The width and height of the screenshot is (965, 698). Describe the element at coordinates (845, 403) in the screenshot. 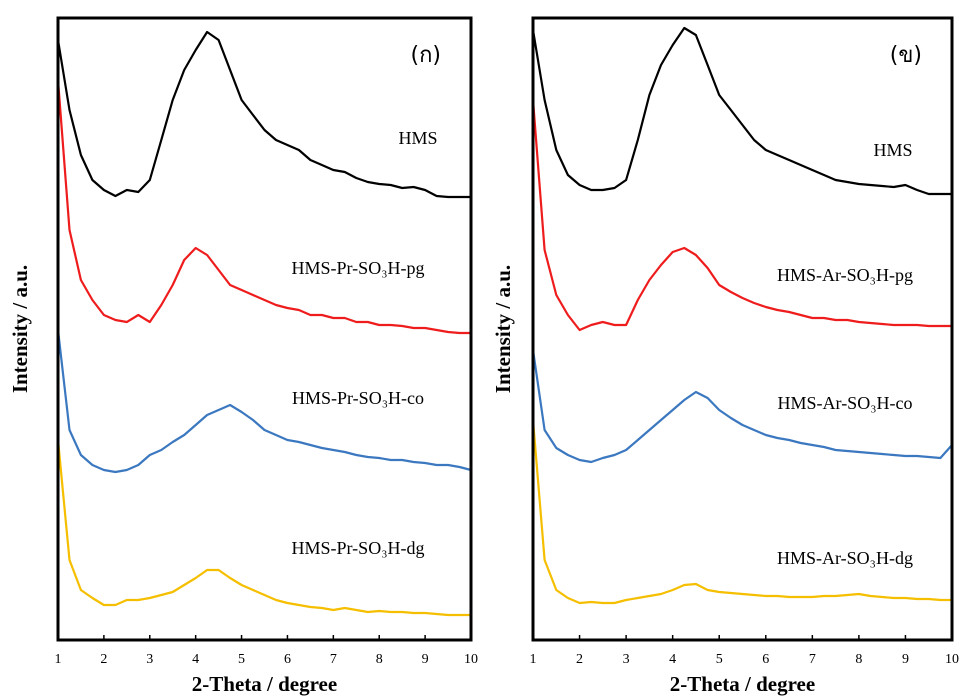

I see `series-label: HMS-Ar-SO₃H-co` at that location.